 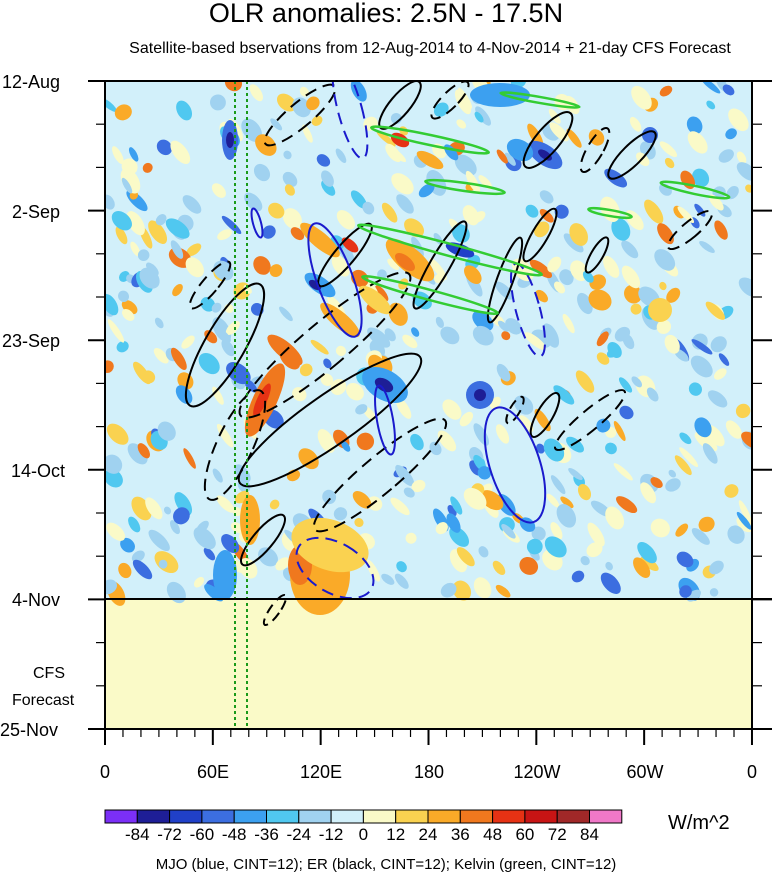 I want to click on x-tick-label: 60E, so click(x=213, y=772).